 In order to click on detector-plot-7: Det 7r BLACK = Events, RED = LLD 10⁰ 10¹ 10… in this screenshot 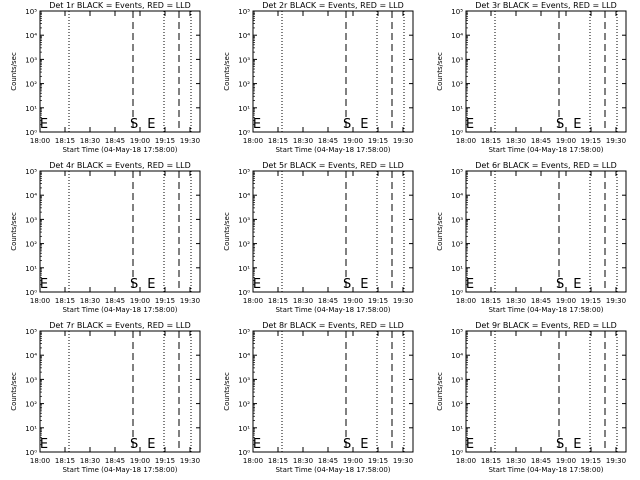, I will do `click(105, 397)`.